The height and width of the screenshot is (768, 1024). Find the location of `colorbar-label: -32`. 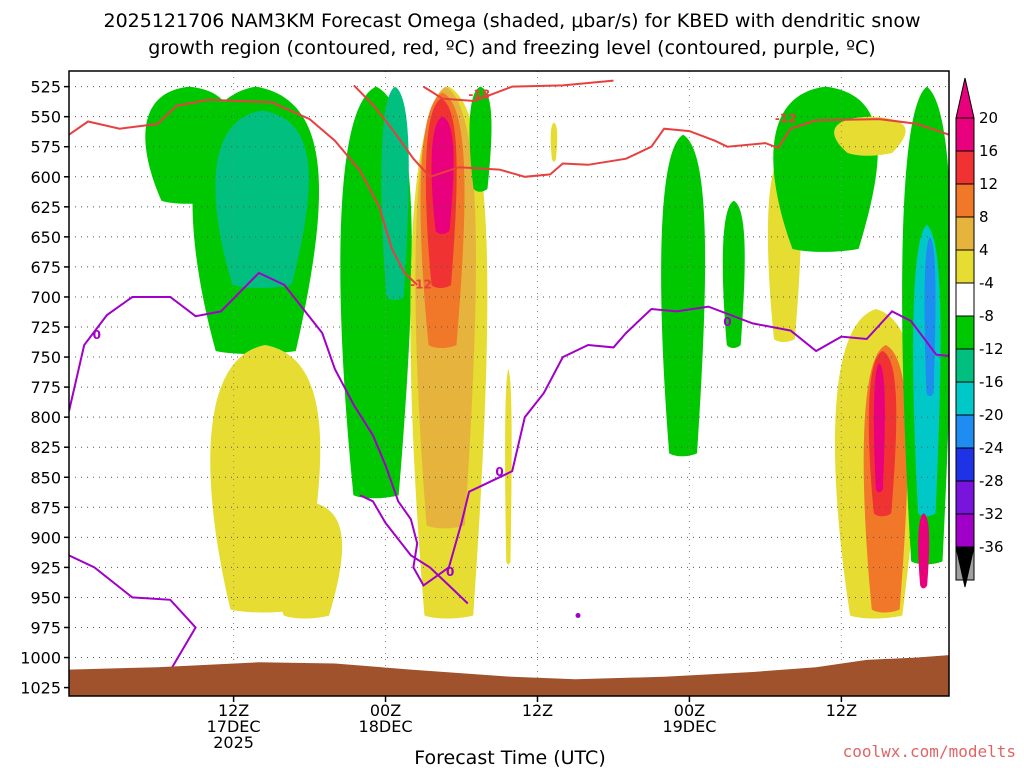

colorbar-label: -32 is located at coordinates (991, 514).